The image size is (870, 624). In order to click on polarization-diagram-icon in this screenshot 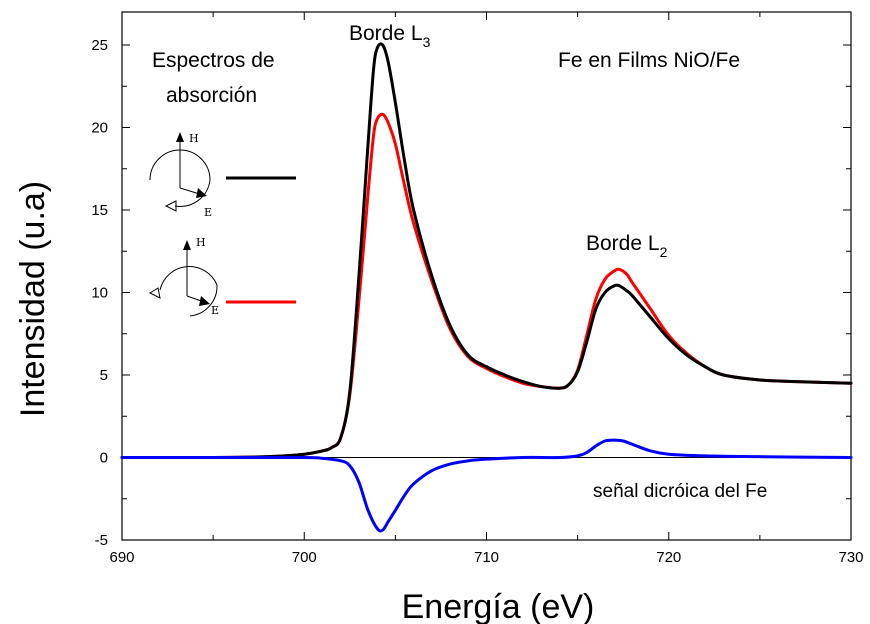, I will do `click(180, 172)`.